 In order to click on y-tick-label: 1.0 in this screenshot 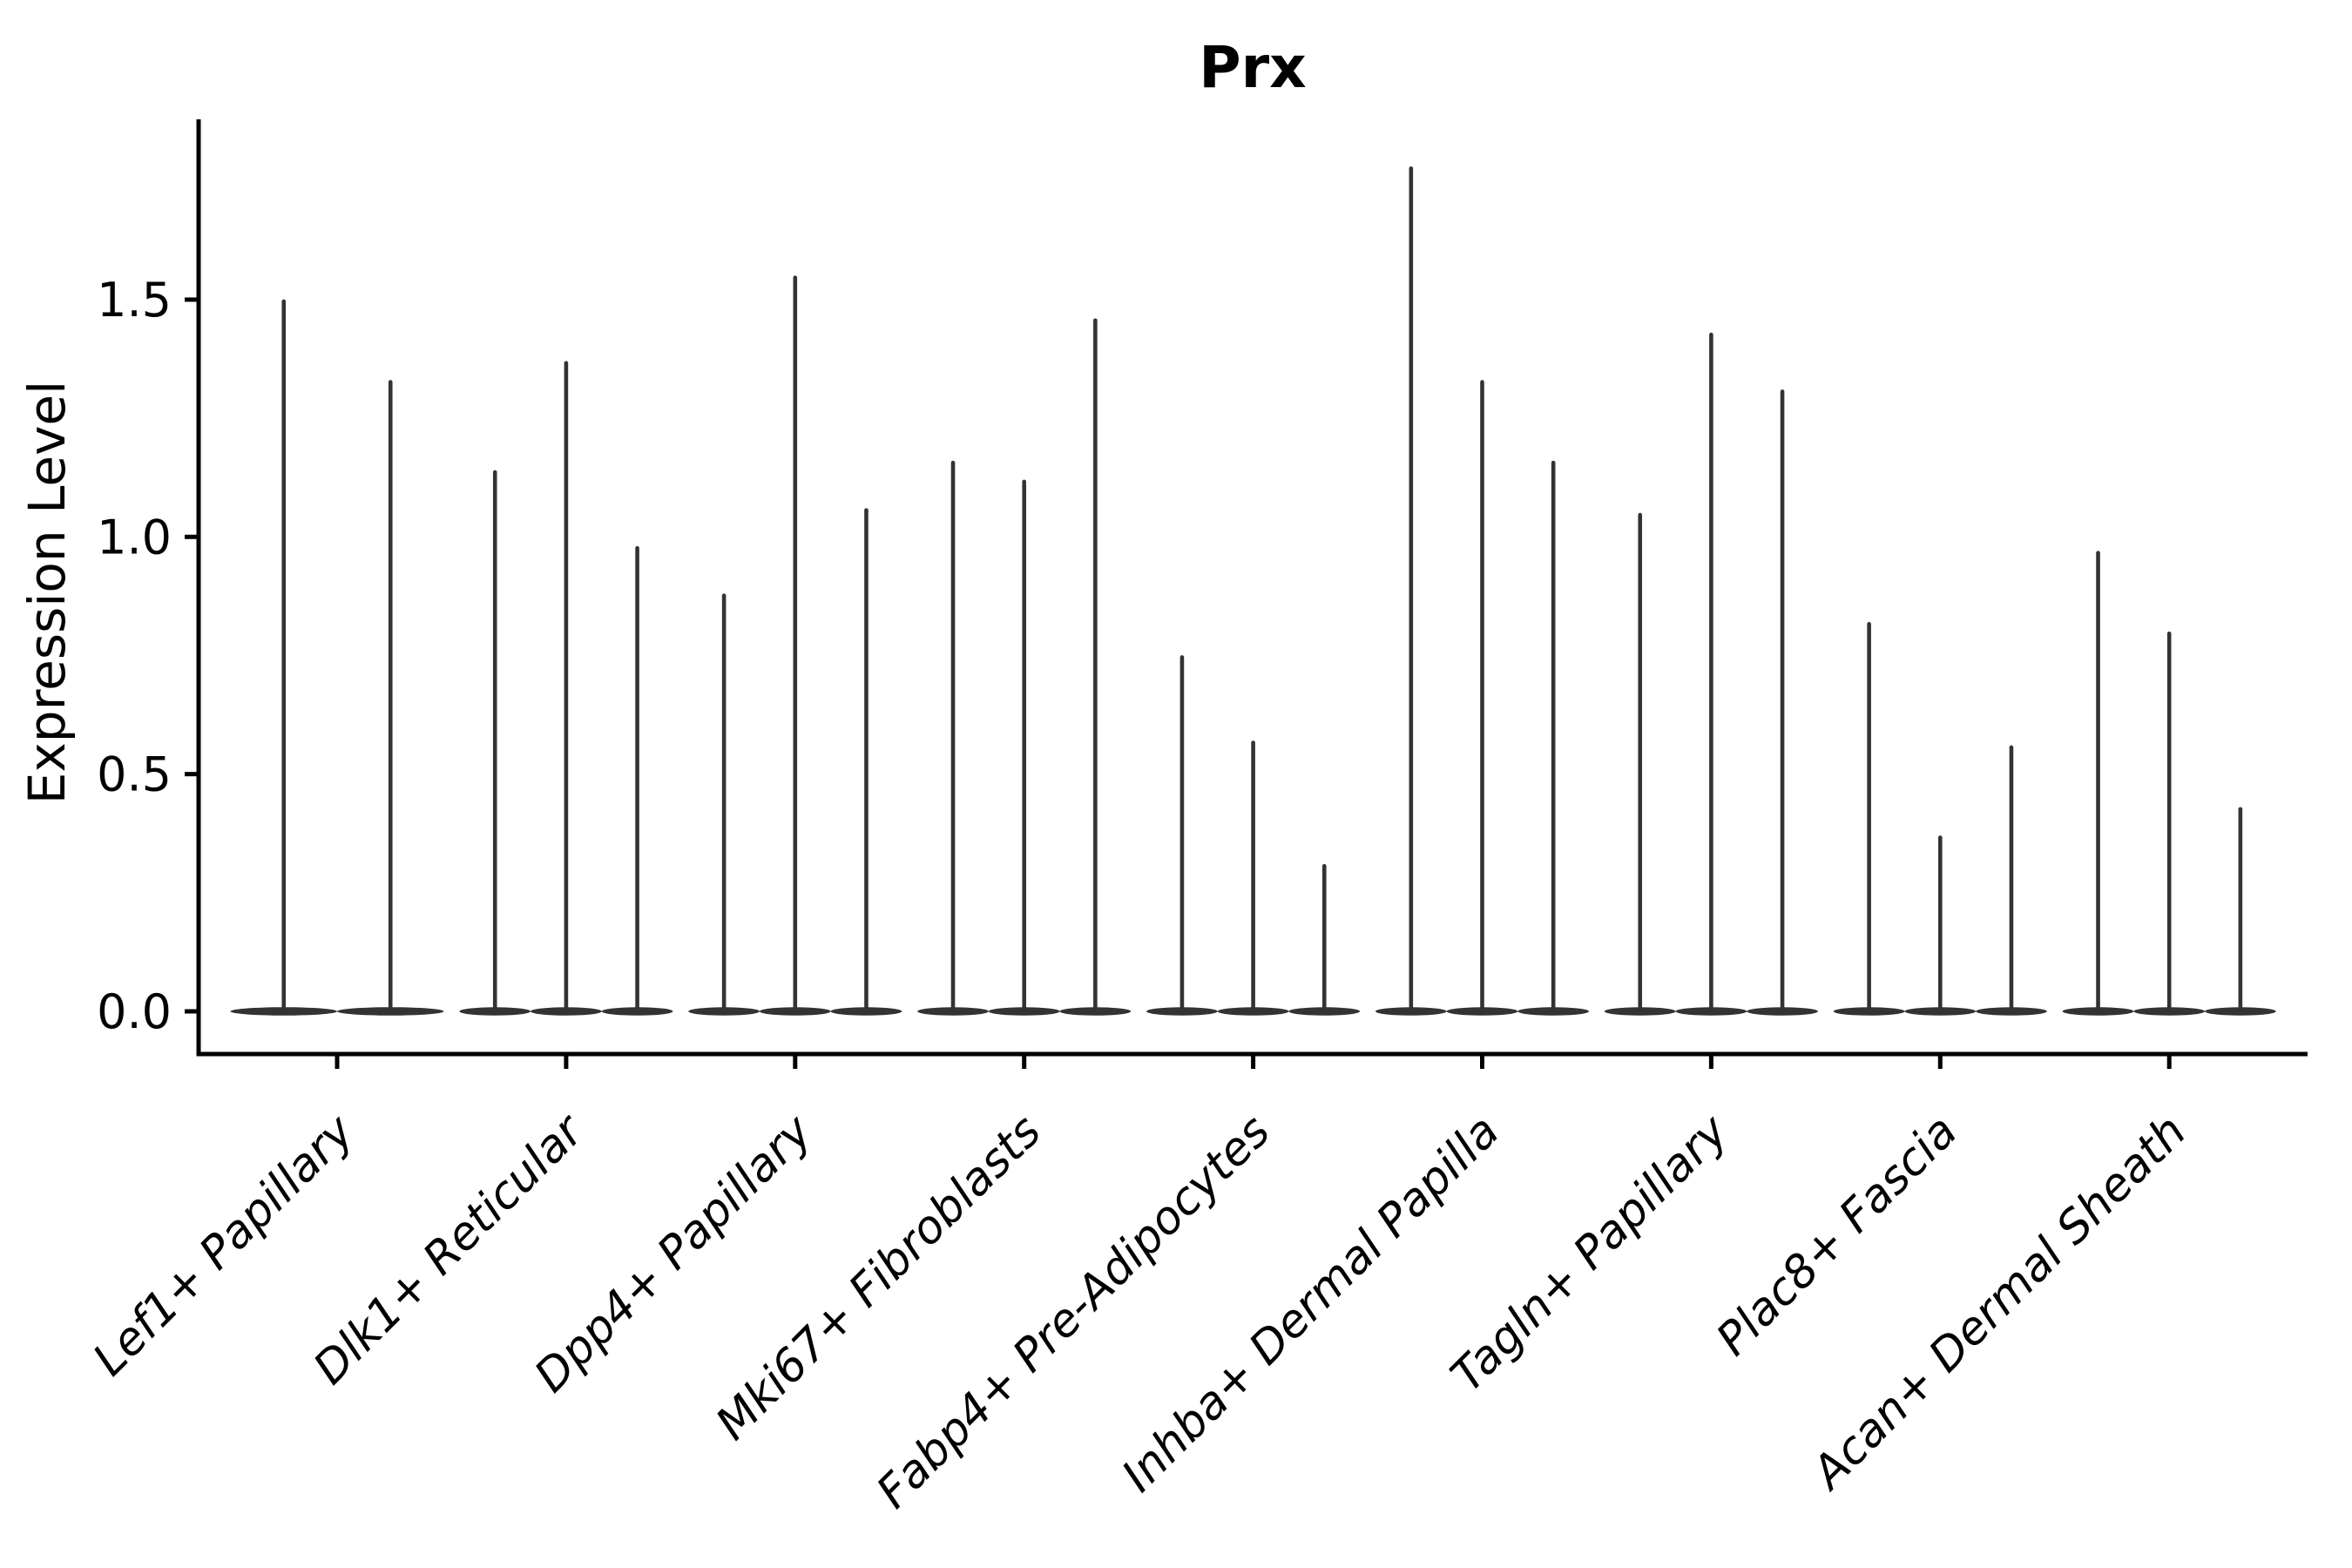, I will do `click(134, 537)`.